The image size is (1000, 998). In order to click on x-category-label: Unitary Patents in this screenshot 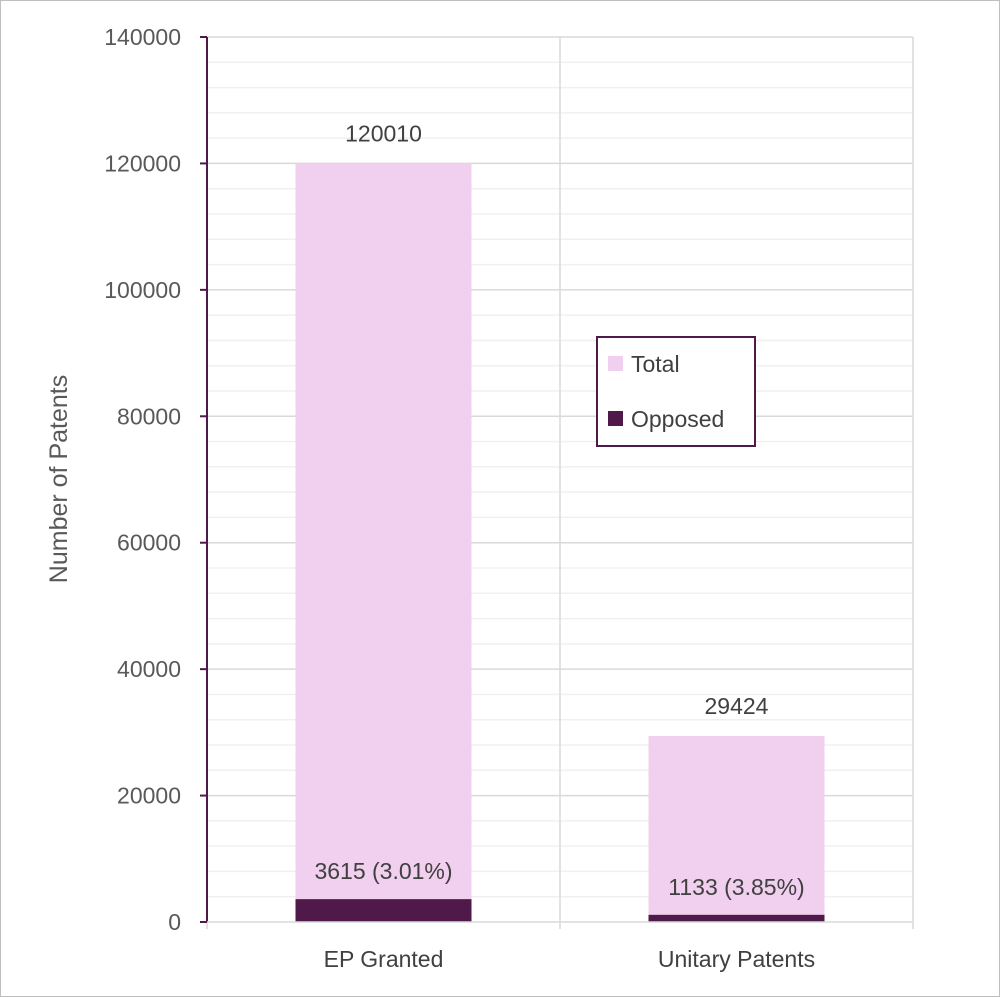, I will do `click(736, 959)`.